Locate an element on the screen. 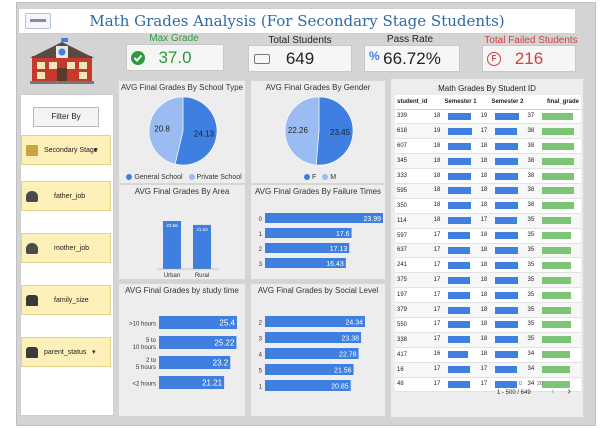 This screenshot has width=600, height=428. category-label: 2 to is located at coordinates (151, 361).